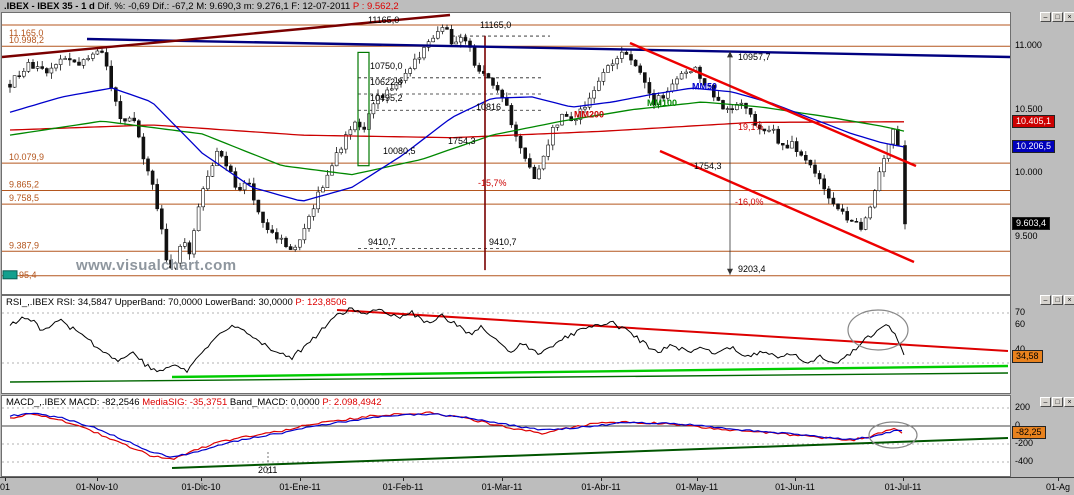  Describe the element at coordinates (751, 127) in the screenshot. I see `chart-annotation: 19,1%` at that location.